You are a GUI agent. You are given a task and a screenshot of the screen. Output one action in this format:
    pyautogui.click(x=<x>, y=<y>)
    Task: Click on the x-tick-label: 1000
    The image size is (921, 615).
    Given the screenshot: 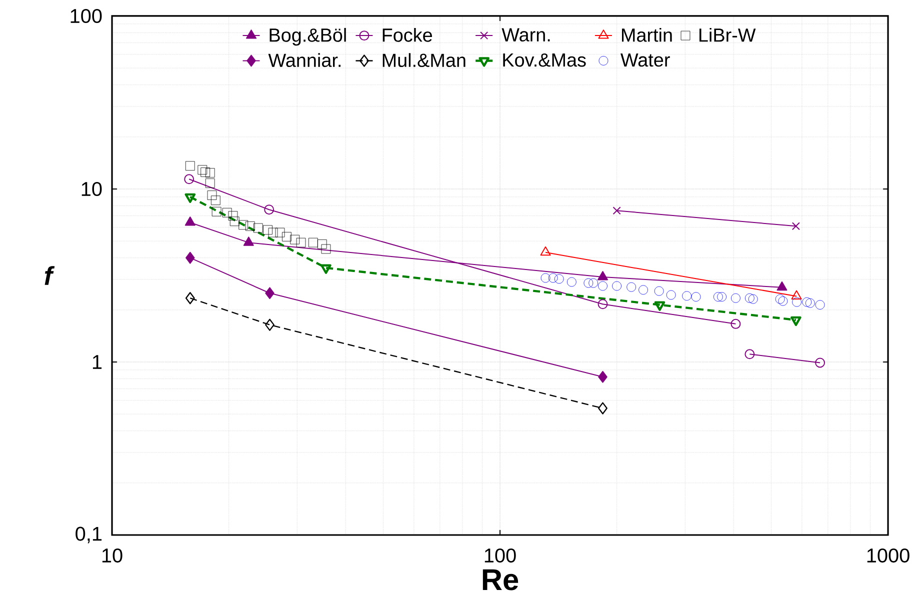 What is the action you would take?
    pyautogui.click(x=888, y=555)
    